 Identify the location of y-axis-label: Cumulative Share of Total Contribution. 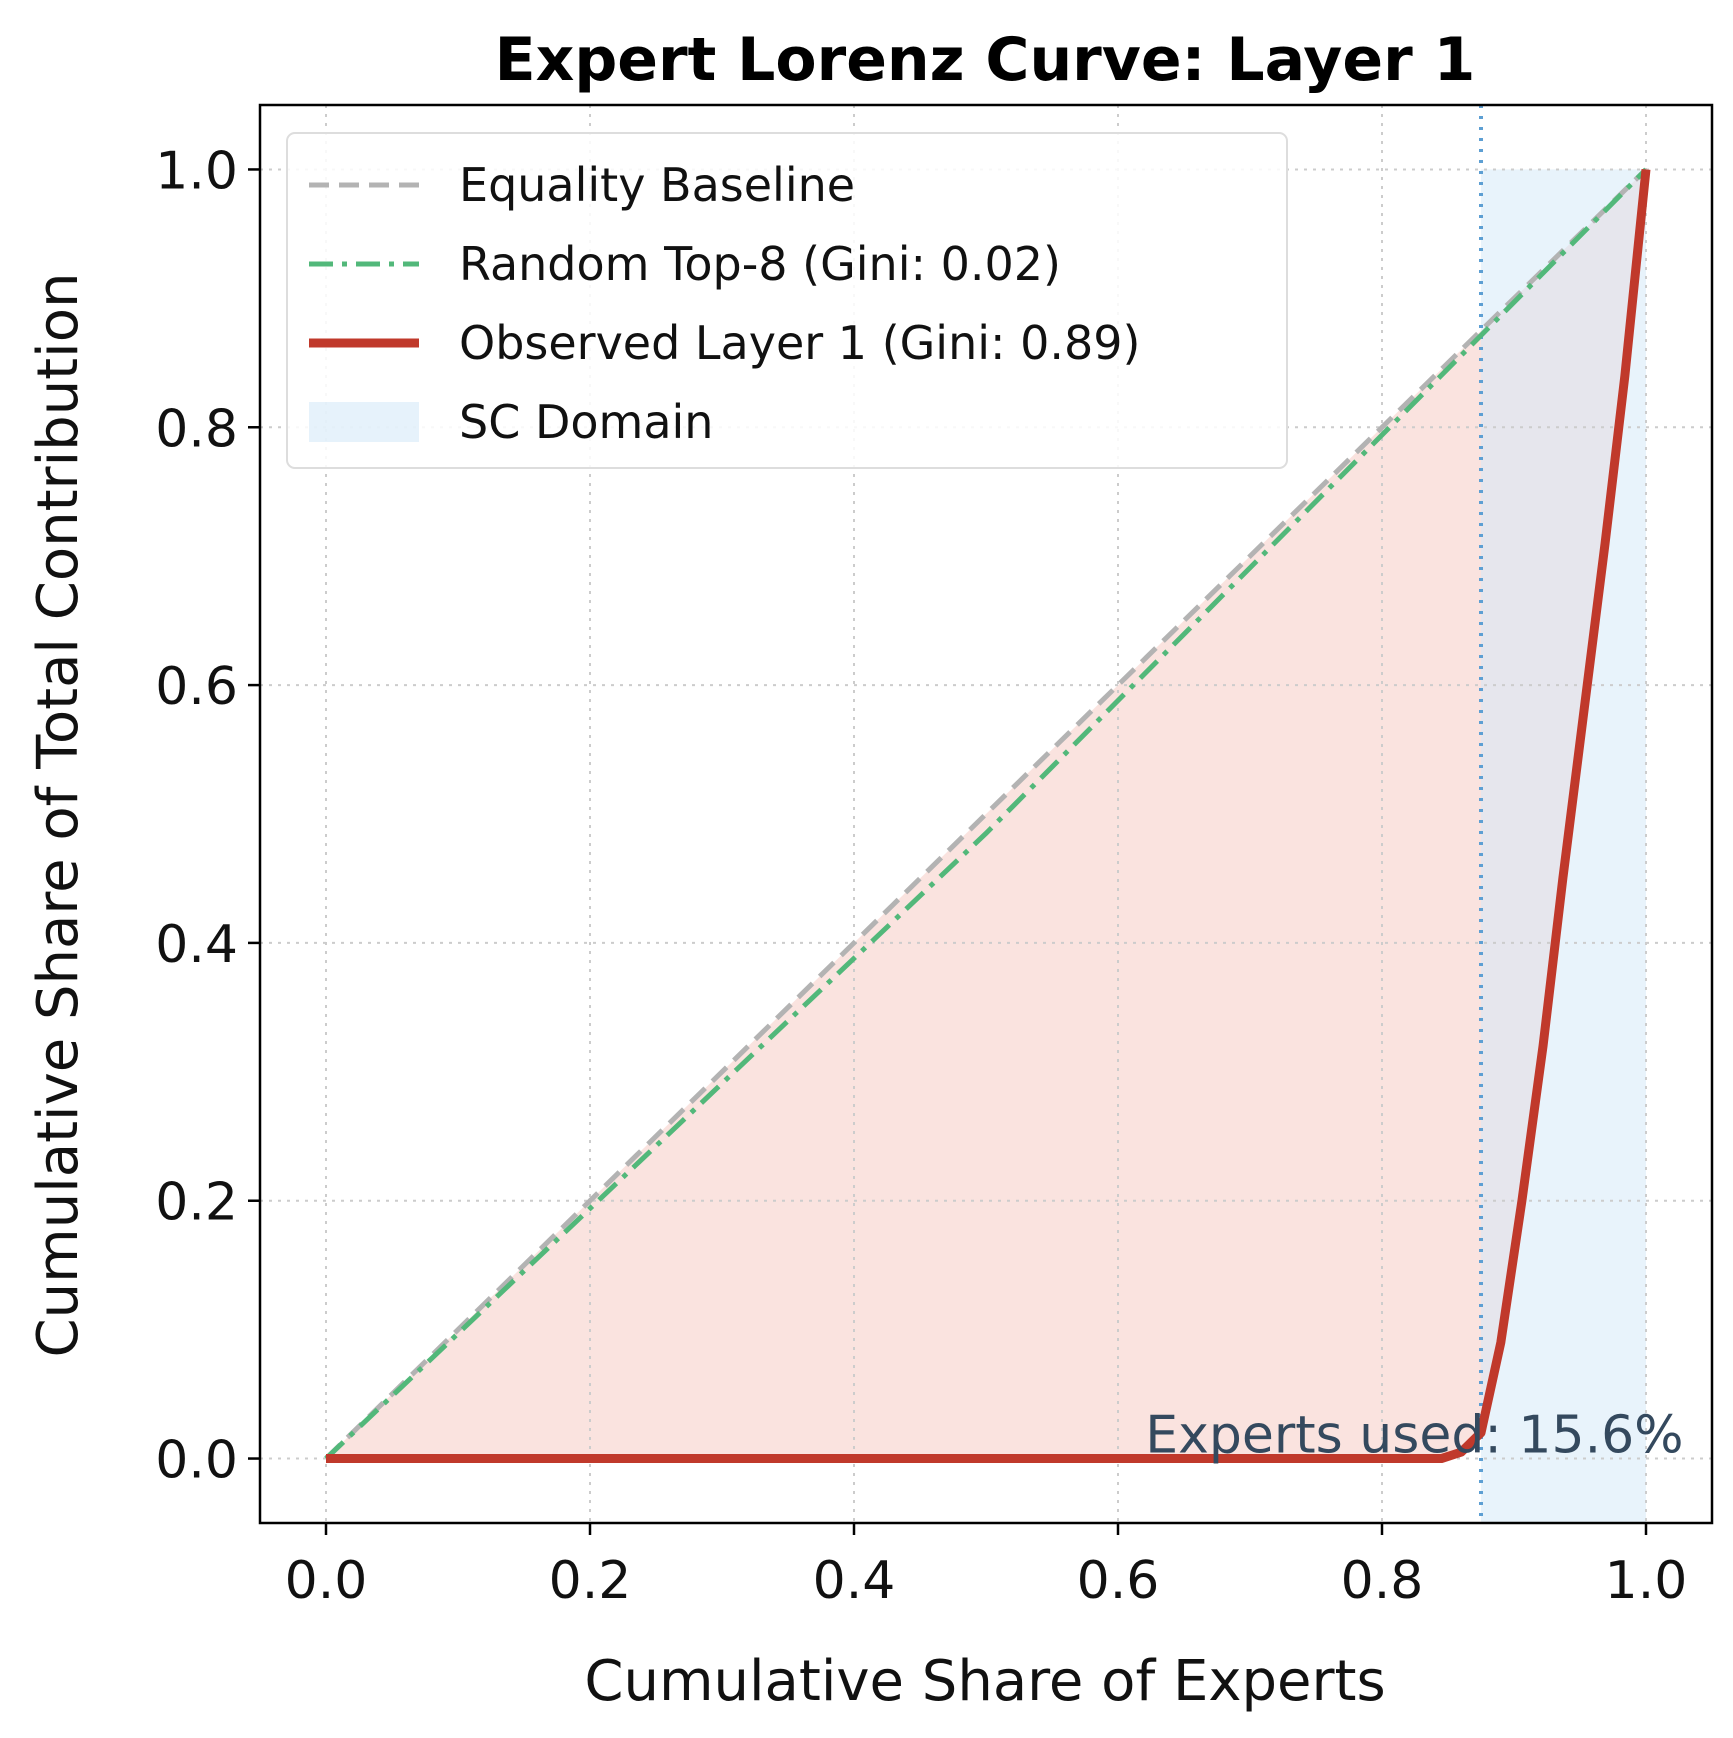
(58, 815).